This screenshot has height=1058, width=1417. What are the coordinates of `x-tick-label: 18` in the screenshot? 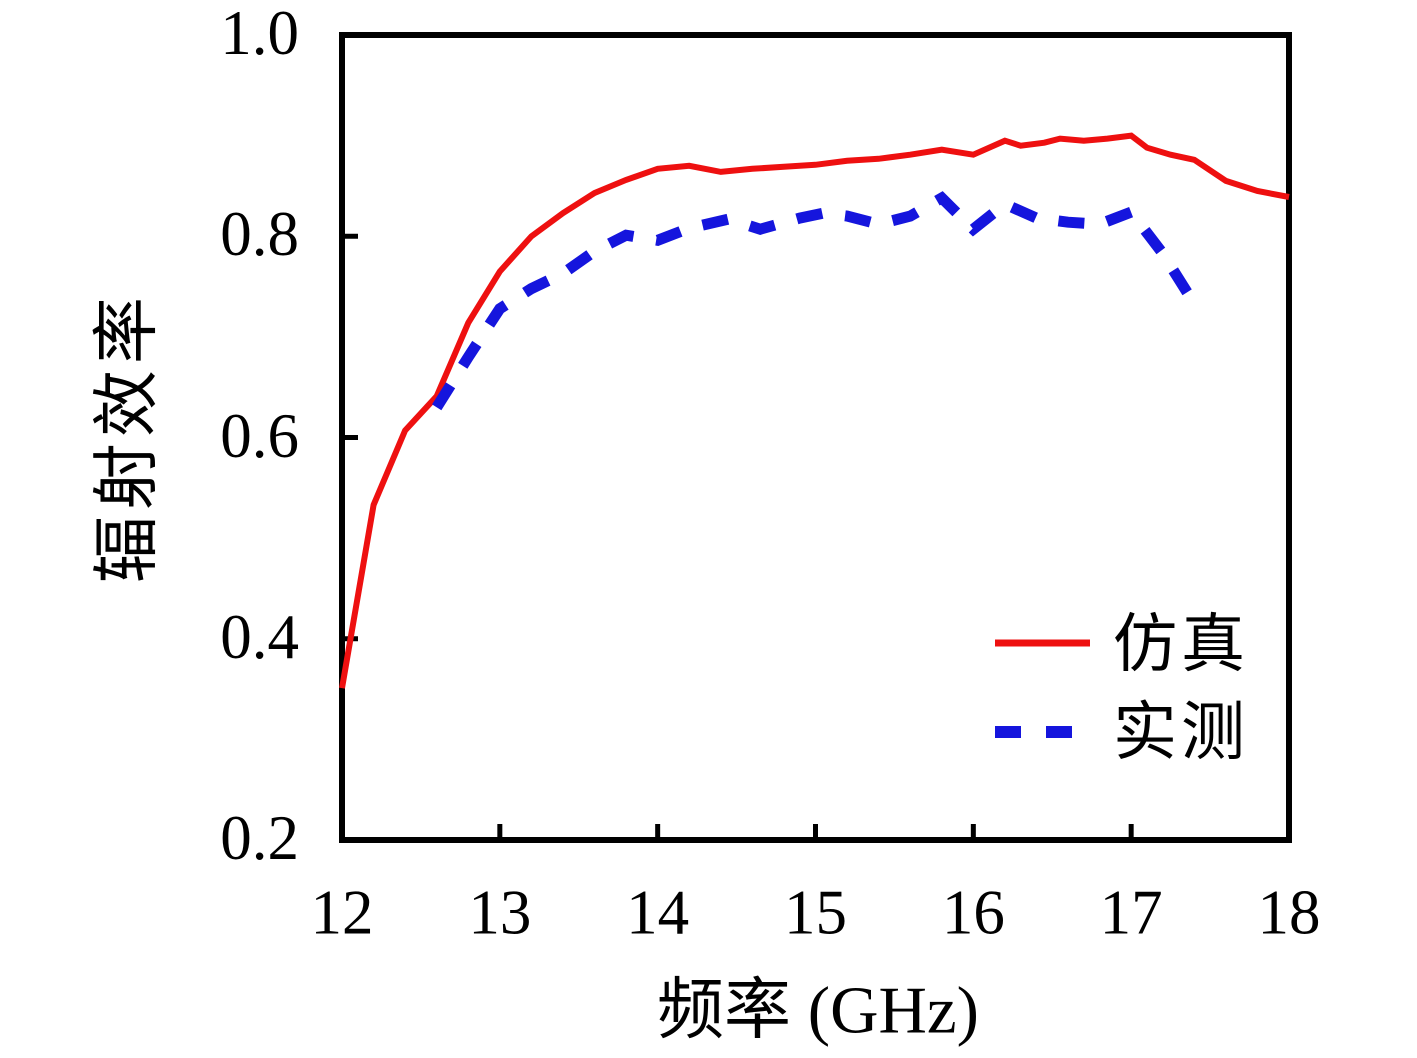 It's located at (1289, 912).